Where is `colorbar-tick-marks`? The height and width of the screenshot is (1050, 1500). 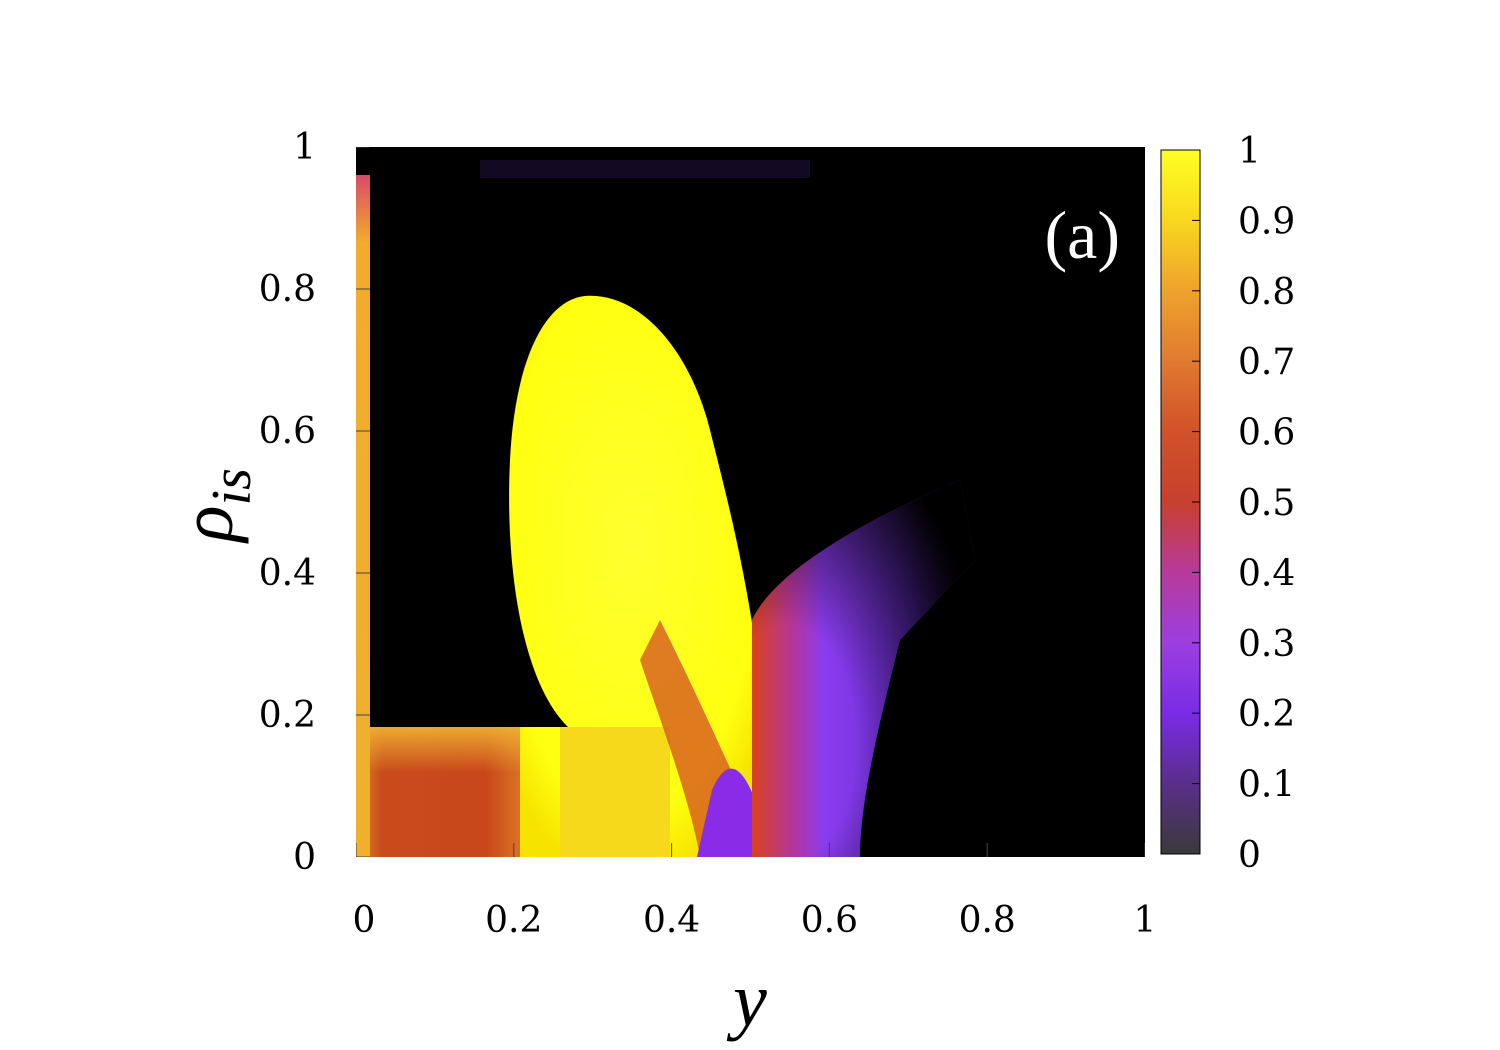
colorbar-tick-marks is located at coordinates (1196, 502).